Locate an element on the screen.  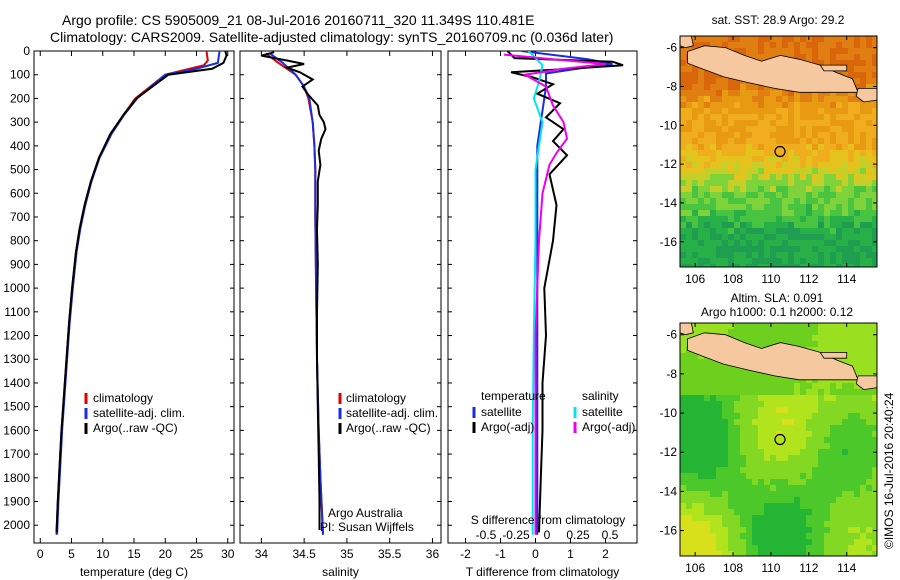
map-sst-lat-label: -6 is located at coordinates (671, 48).